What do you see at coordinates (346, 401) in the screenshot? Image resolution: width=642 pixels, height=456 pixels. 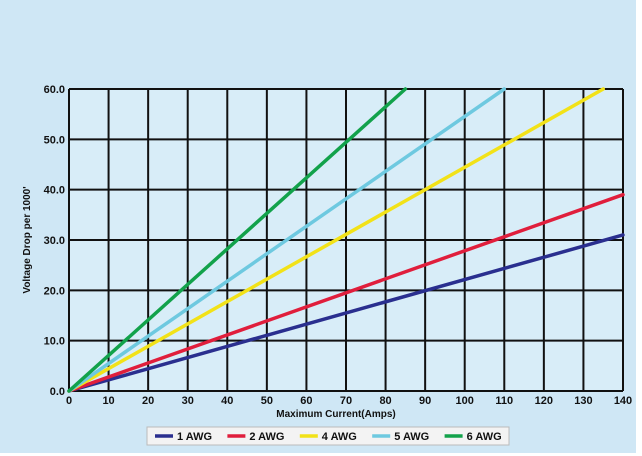 I see `x-tick-label: 70` at bounding box center [346, 401].